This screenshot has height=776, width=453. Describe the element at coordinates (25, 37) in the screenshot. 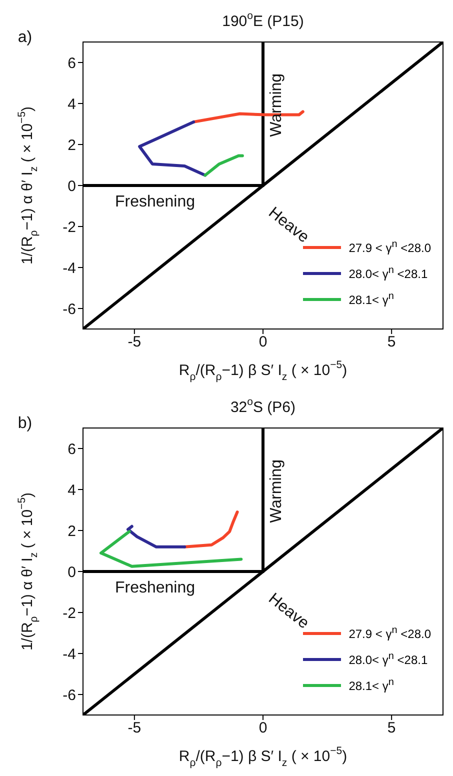

I see `text: a)` at that location.